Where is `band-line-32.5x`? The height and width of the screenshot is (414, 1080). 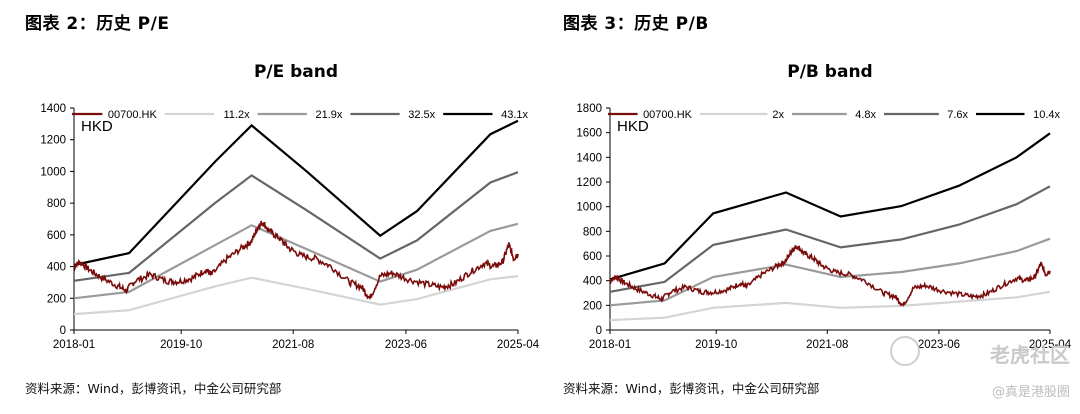 band-line-32.5x is located at coordinates (296, 226).